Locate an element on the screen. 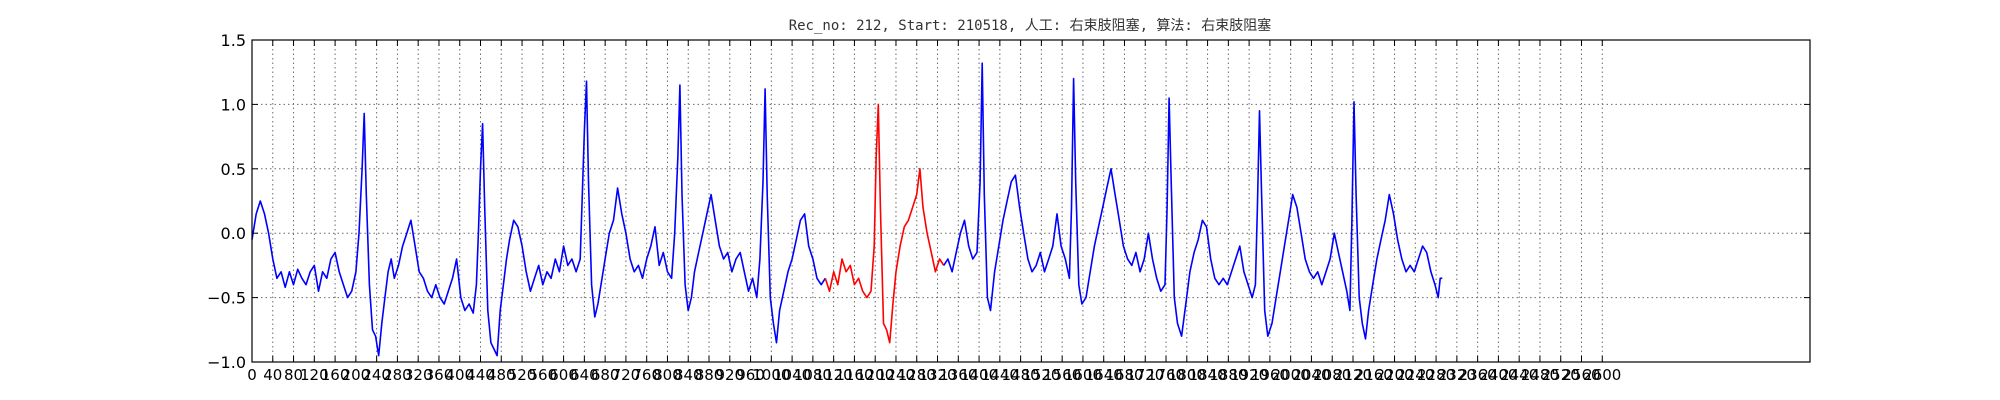 The width and height of the screenshot is (2000, 400). x-tick-label: 920 is located at coordinates (729, 375).